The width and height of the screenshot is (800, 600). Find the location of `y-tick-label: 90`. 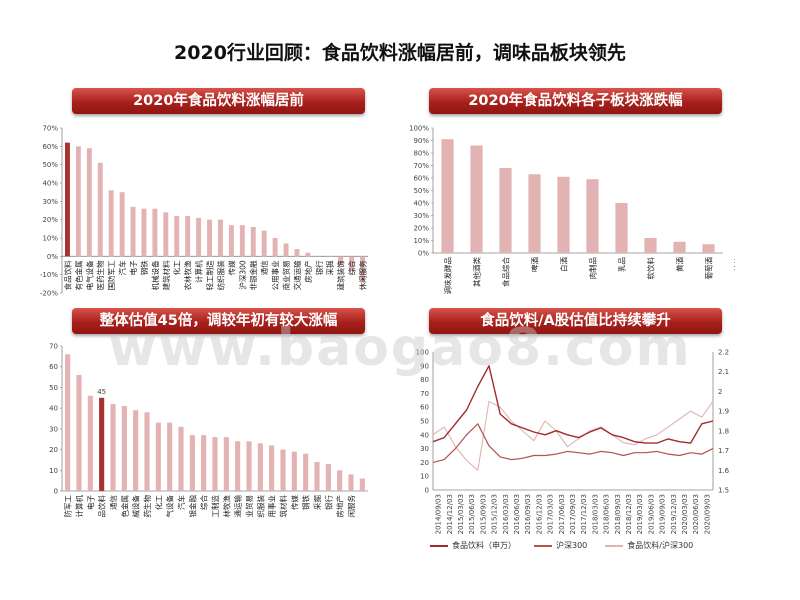

y-tick-label: 90 is located at coordinates (424, 366).